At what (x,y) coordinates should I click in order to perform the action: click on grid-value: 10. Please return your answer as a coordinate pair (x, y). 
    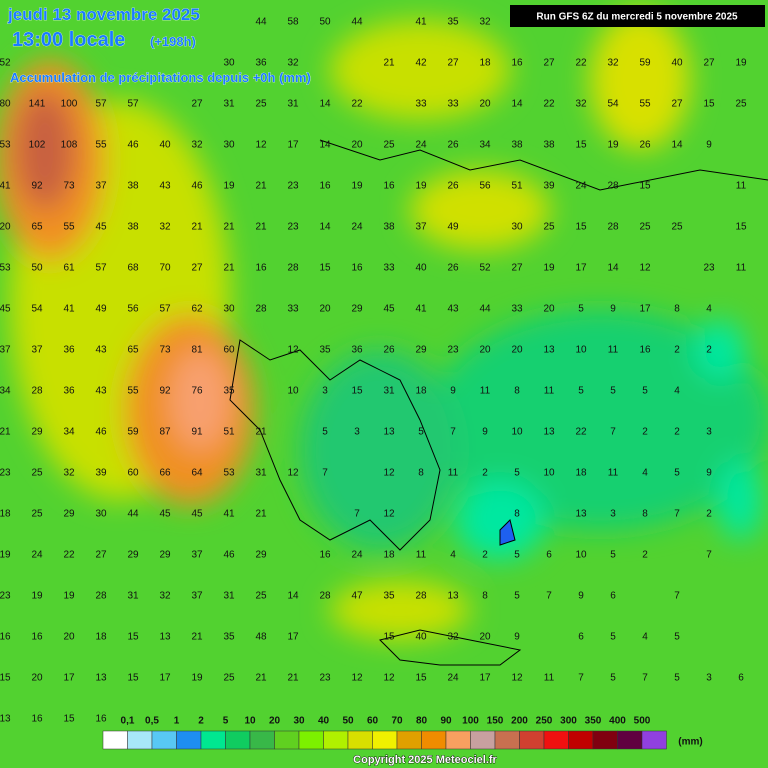
    Looking at the image, I should click on (581, 555).